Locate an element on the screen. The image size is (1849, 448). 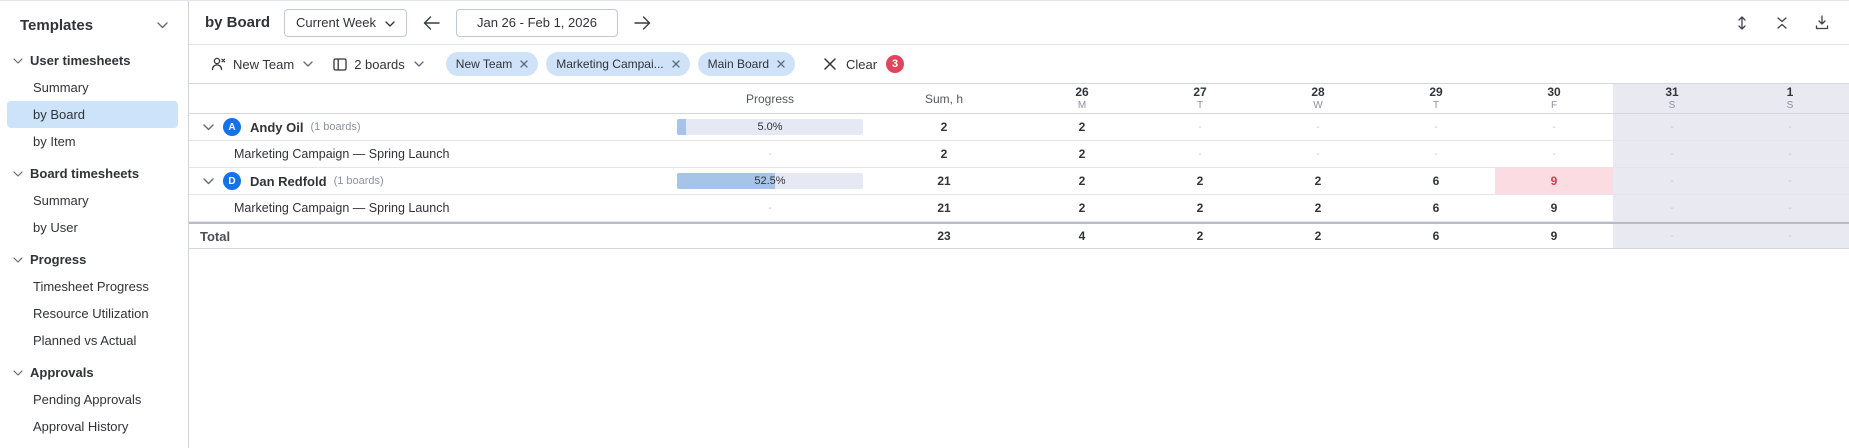
sidebar-item: Pending Approvals is located at coordinates (92, 399).